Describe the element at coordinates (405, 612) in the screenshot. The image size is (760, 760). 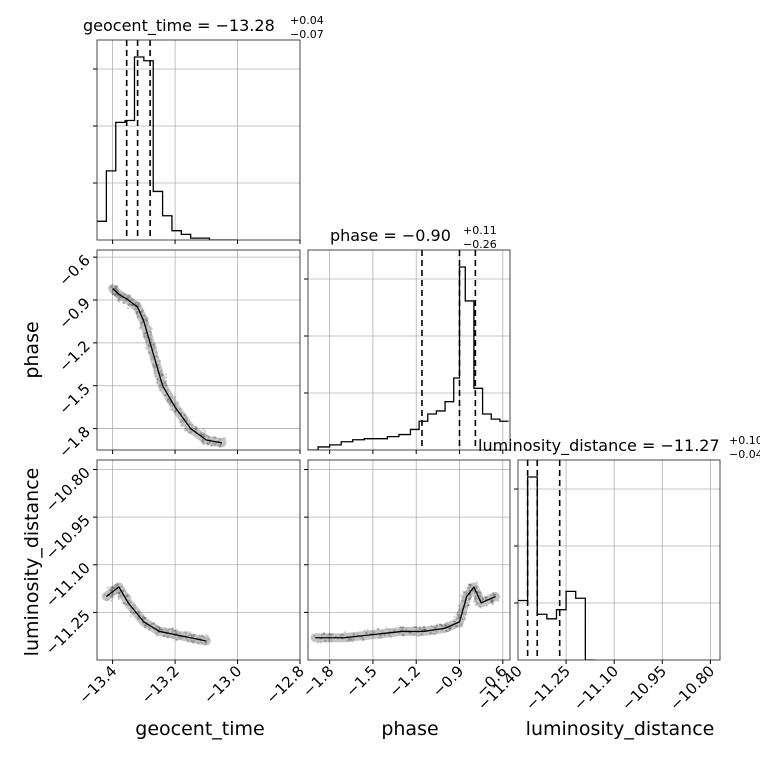
I see `contour-line` at that location.